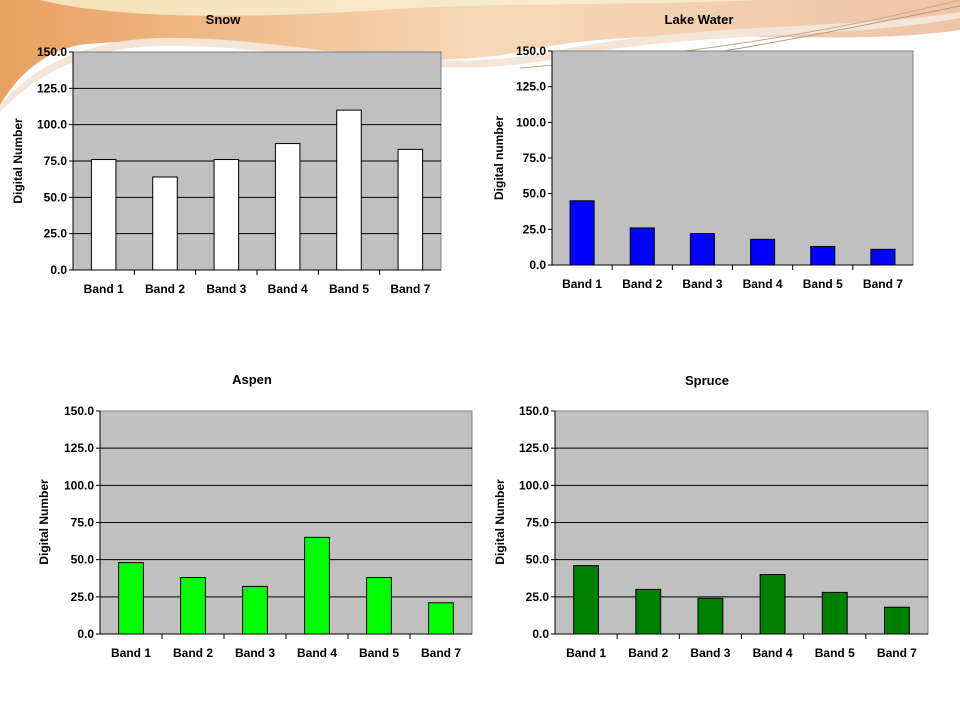 The width and height of the screenshot is (960, 720). Describe the element at coordinates (499, 158) in the screenshot. I see `y-axis-label: Digital number` at that location.